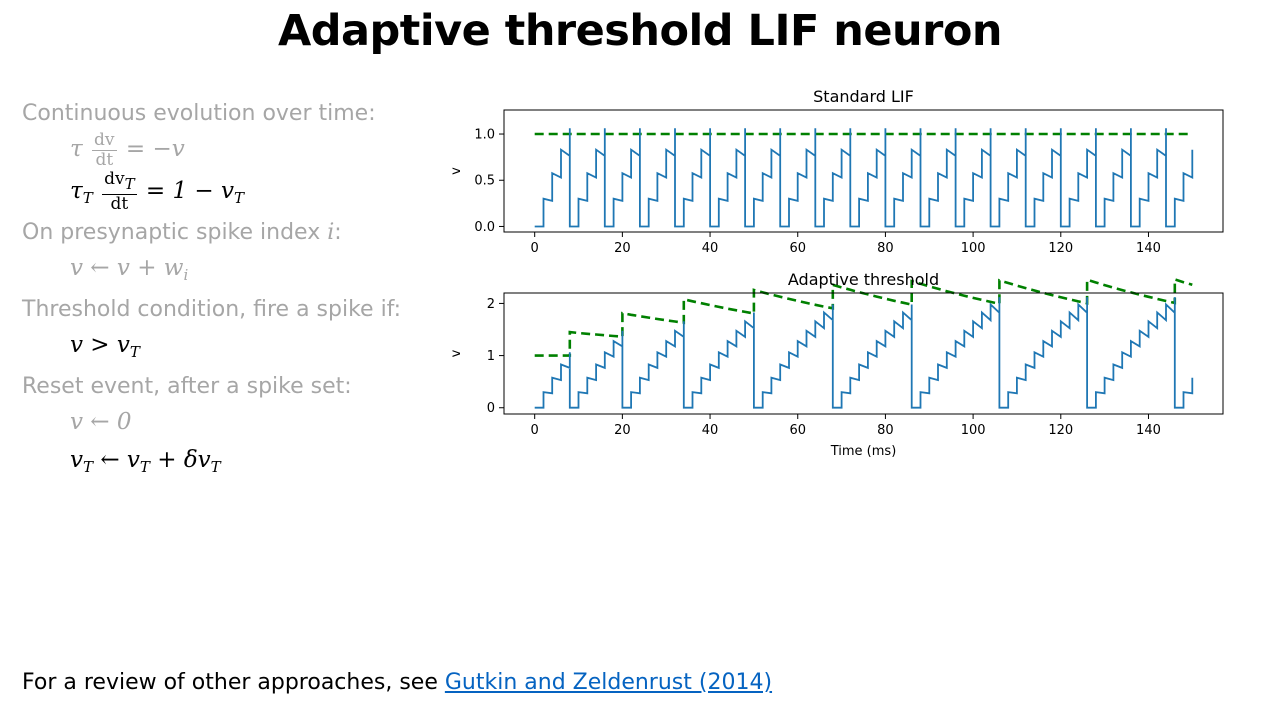  I want to click on eq6-a-sub: T, so click(88, 466).